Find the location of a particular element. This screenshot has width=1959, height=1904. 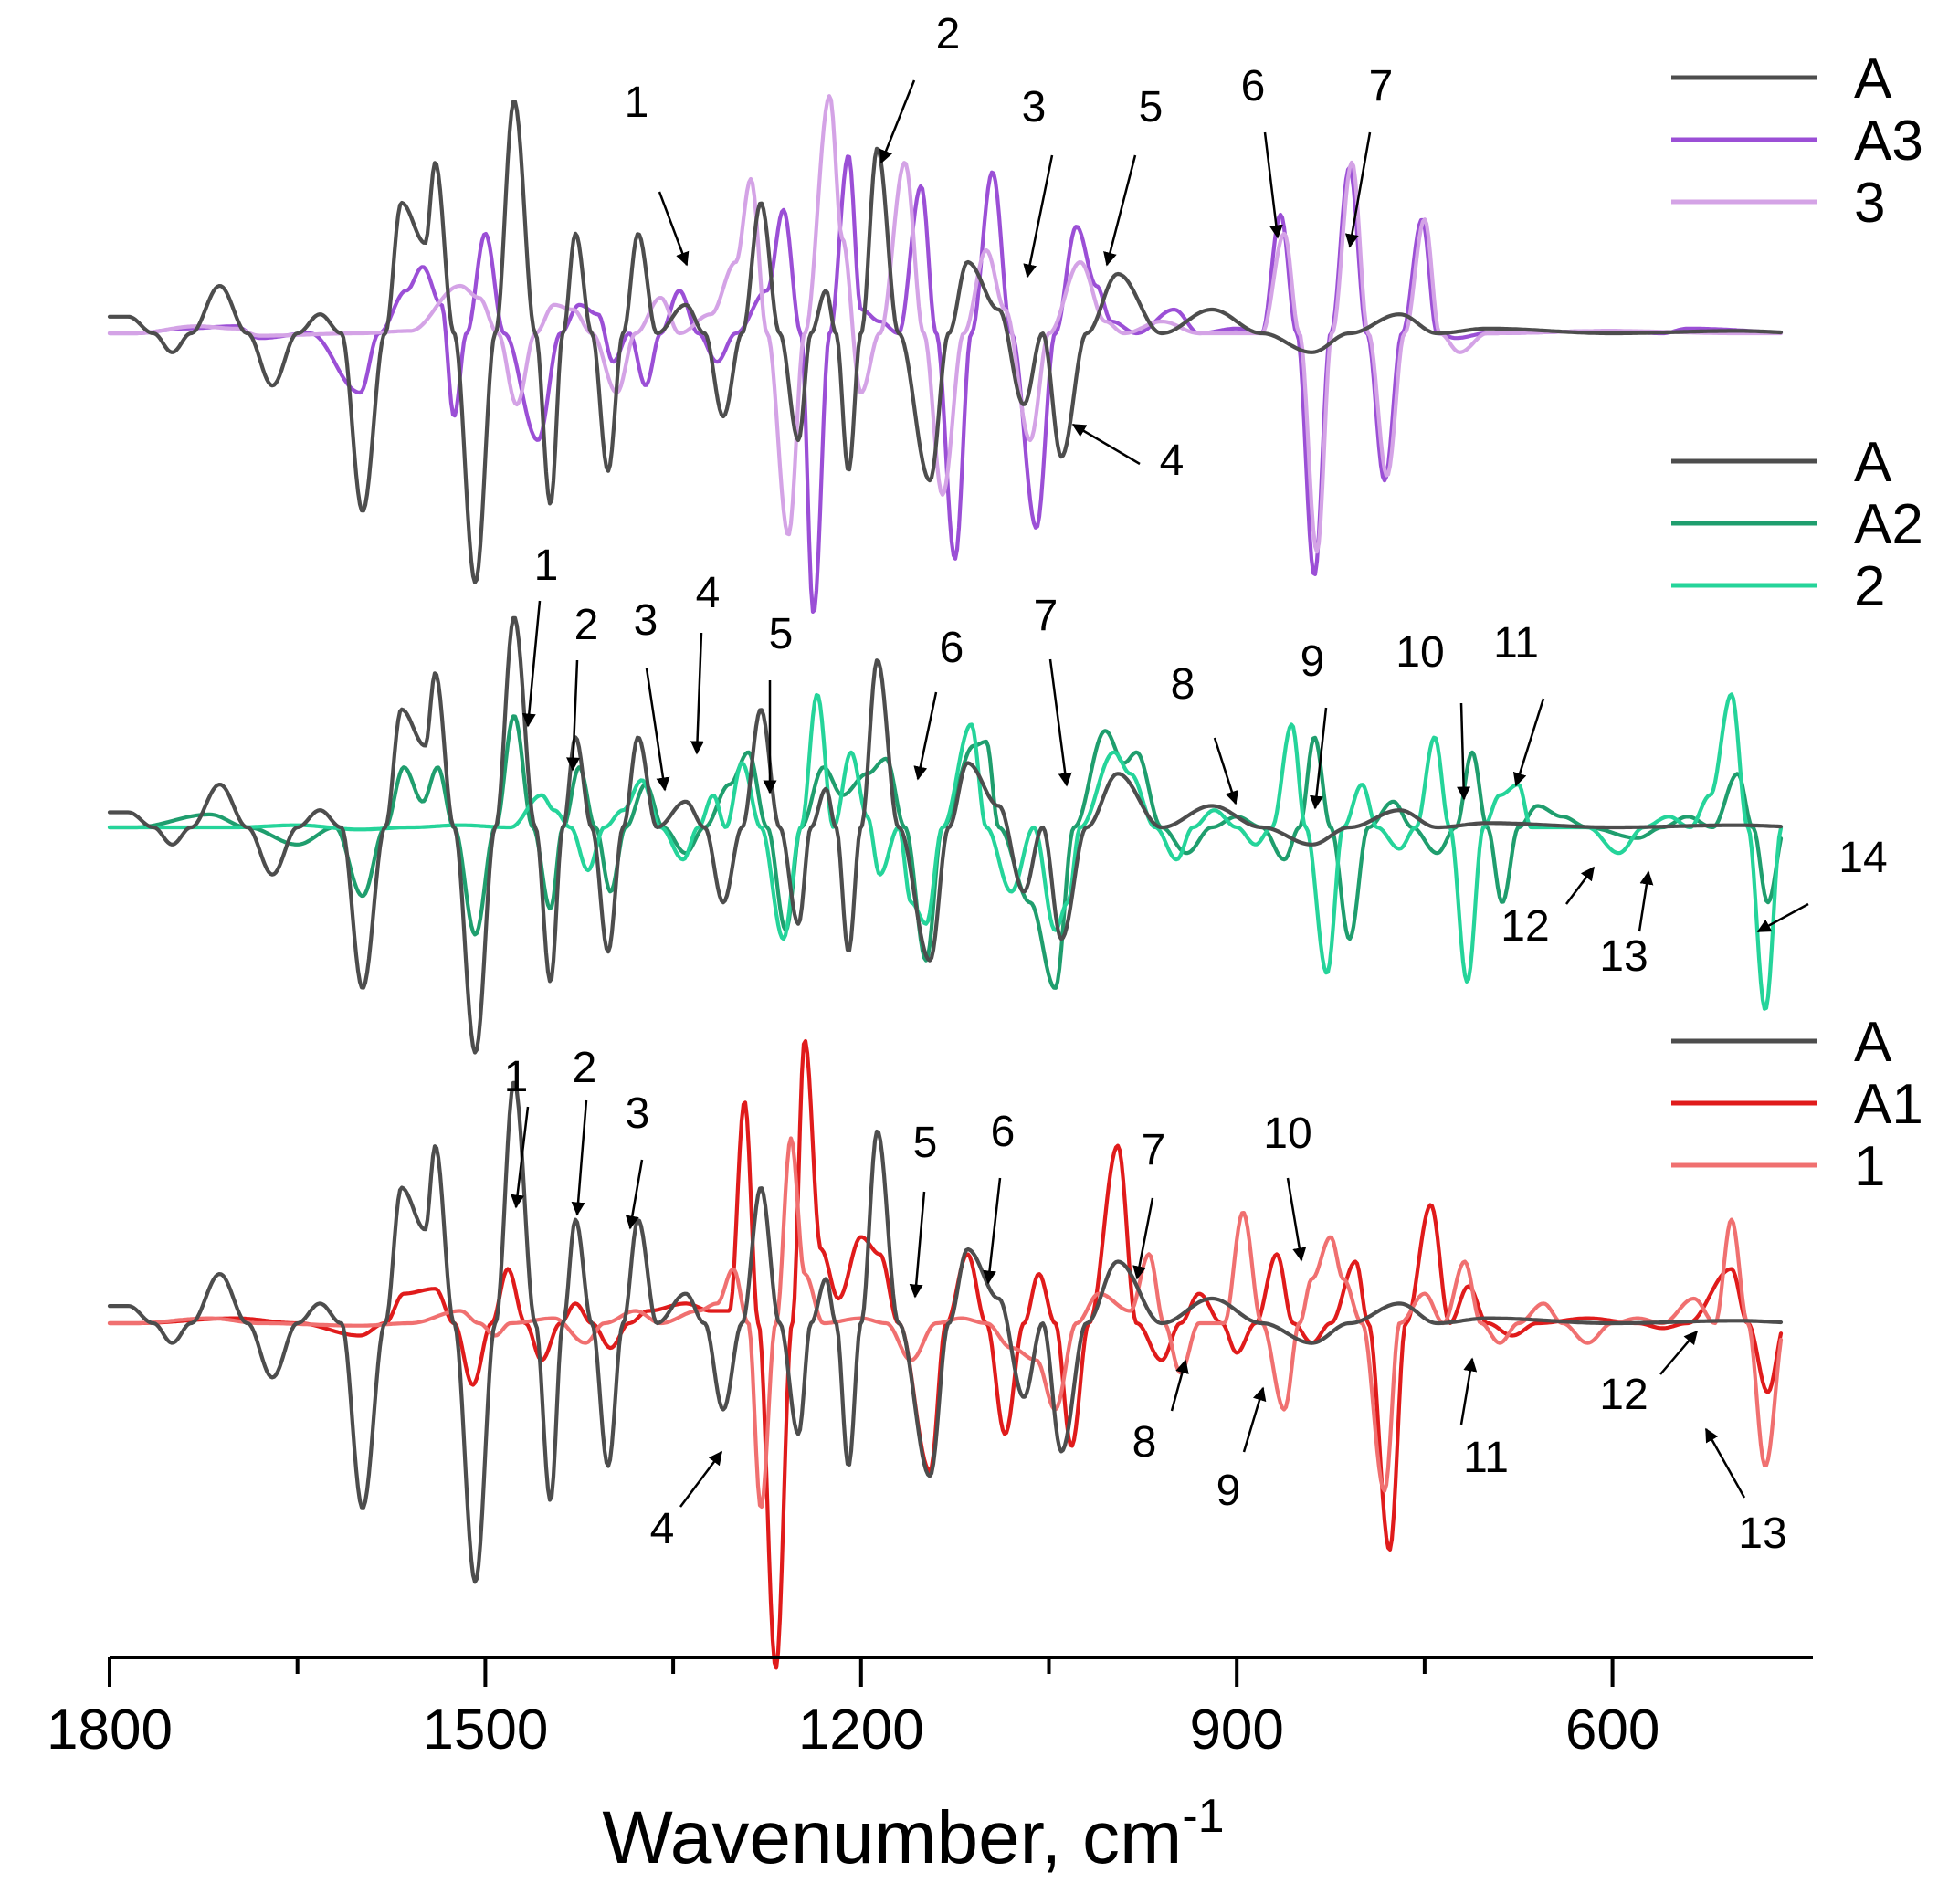

annotation-5-panel-A1: 5 is located at coordinates (924, 1209).